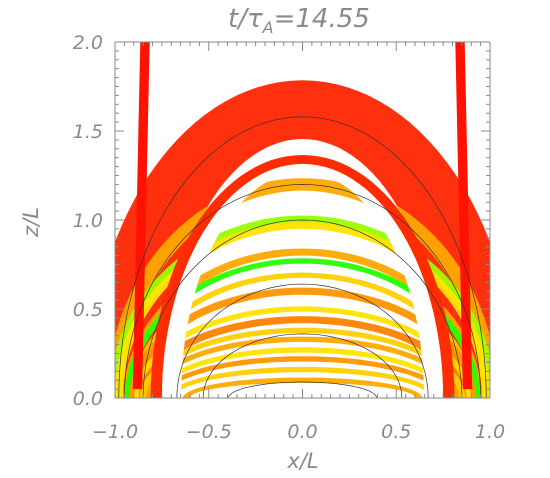  What do you see at coordinates (88, 399) in the screenshot?
I see `y-tick-label: 0.0` at bounding box center [88, 399].